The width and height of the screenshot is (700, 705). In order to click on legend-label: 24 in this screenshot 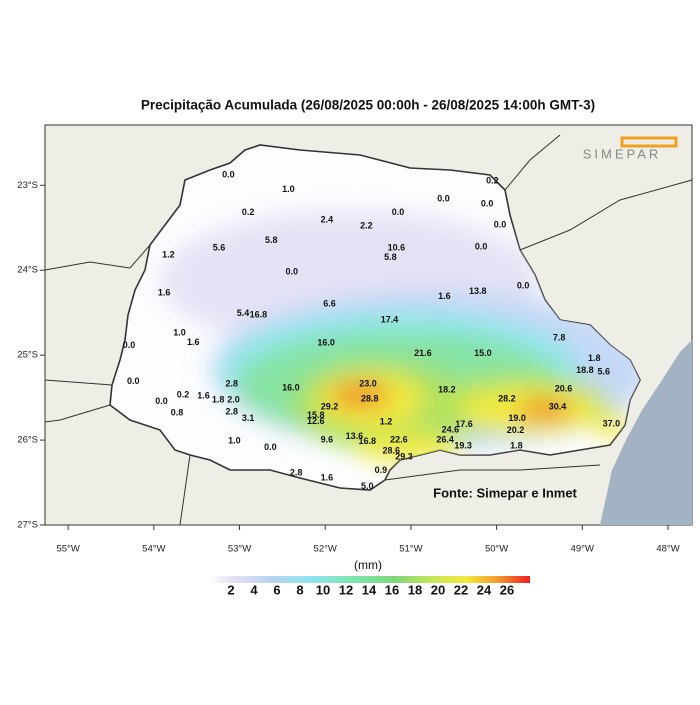, I will do `click(484, 589)`.